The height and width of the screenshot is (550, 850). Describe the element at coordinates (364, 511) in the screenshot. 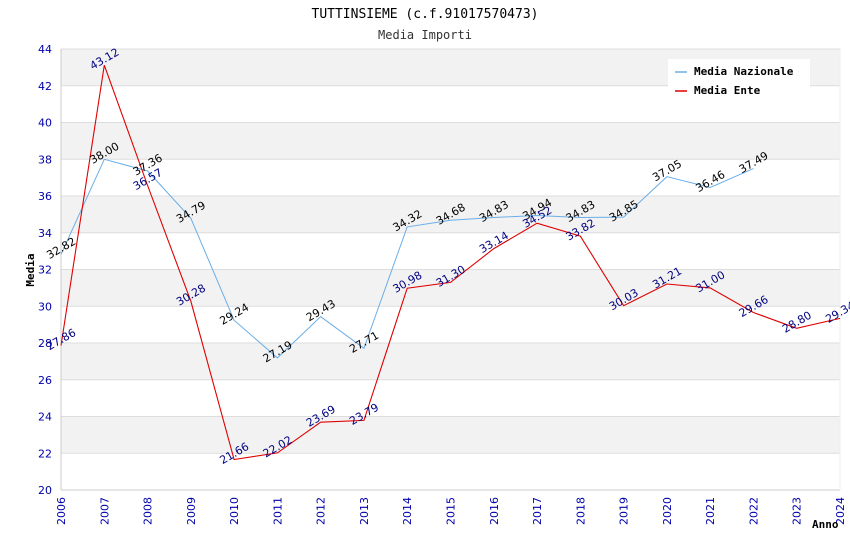

I see `x-tick-label: 2013` at that location.